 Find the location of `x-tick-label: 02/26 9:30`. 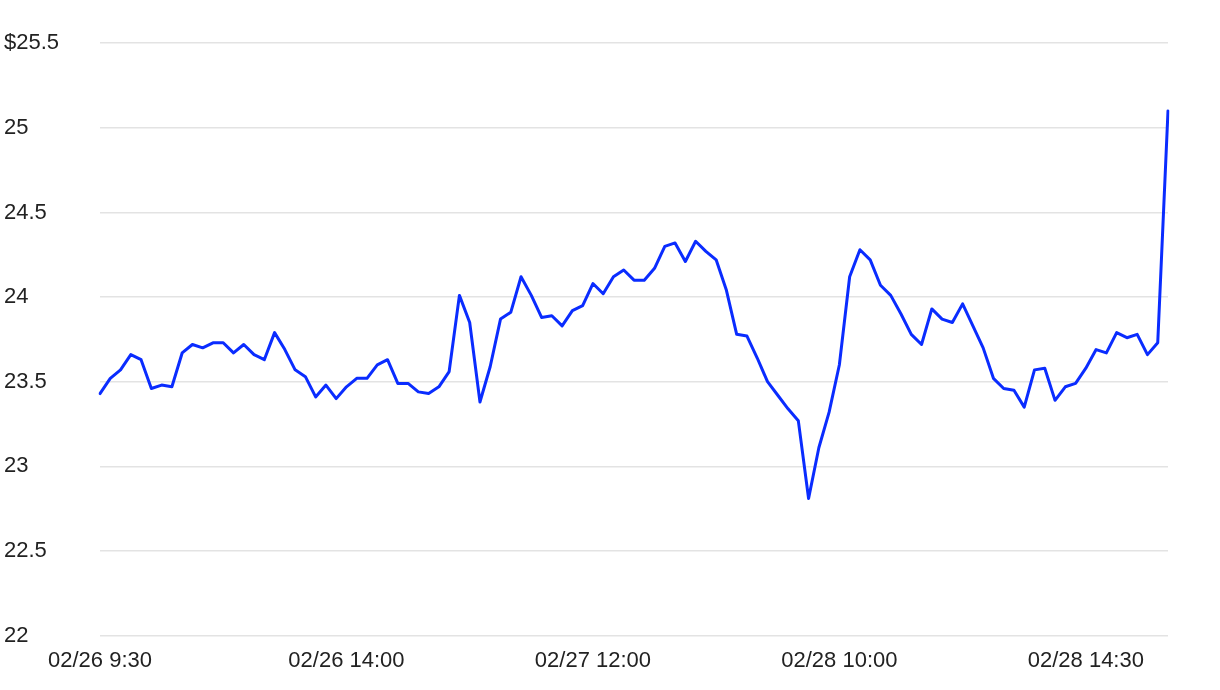

x-tick-label: 02/26 9:30 is located at coordinates (100, 659).